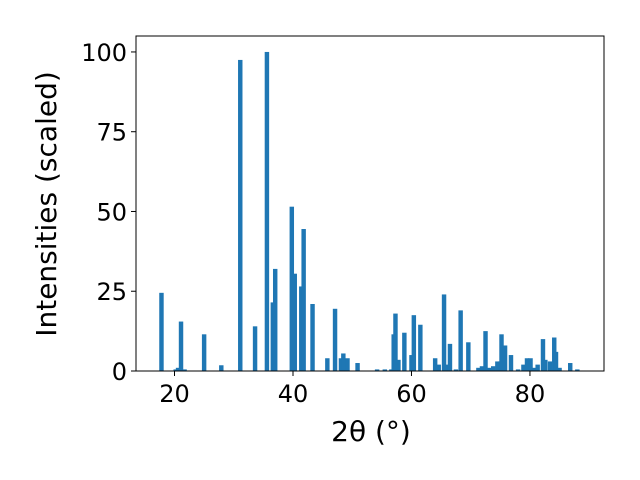 The height and width of the screenshot is (480, 640). Describe the element at coordinates (174, 394) in the screenshot. I see `x-tick-label: 20` at that location.